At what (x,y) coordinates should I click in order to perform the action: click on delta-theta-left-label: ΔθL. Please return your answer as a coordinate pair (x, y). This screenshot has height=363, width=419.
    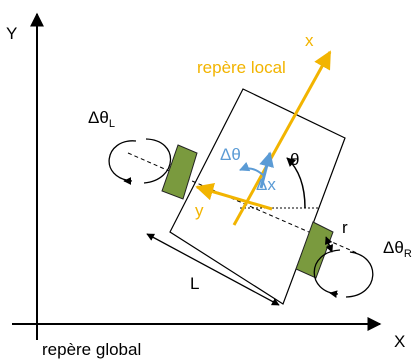
    Looking at the image, I should click on (101, 119).